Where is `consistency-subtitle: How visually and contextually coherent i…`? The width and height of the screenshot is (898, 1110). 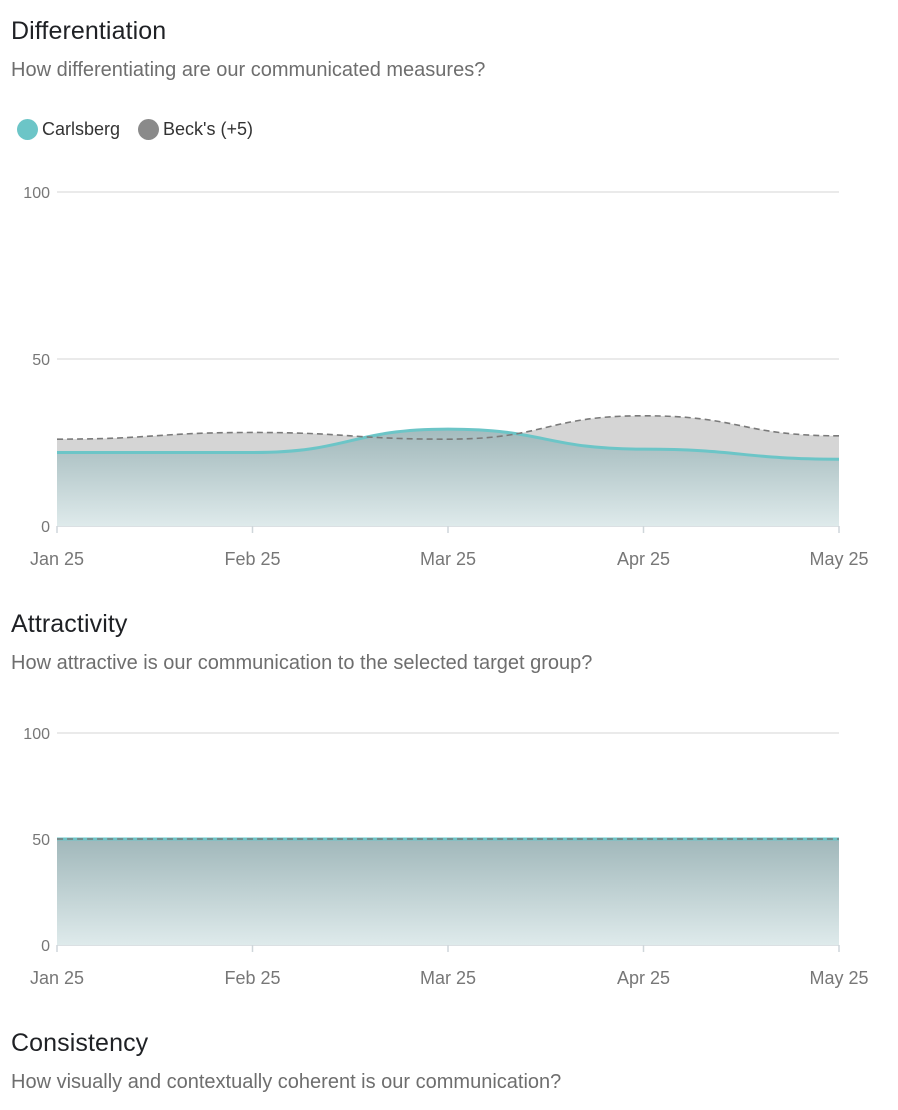
consistency-subtitle: How visually and contextually coherent i… is located at coordinates (286, 1082).